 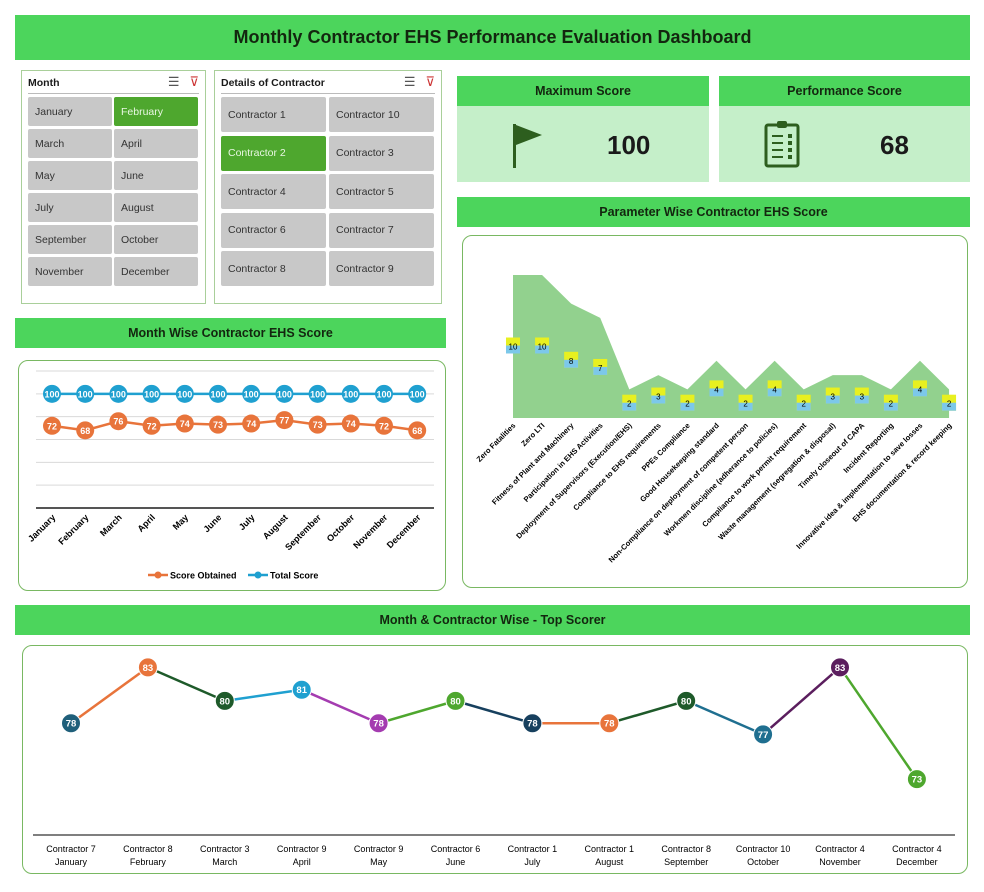 I want to click on x-tick-contractor: Contractor 4, so click(x=840, y=849).